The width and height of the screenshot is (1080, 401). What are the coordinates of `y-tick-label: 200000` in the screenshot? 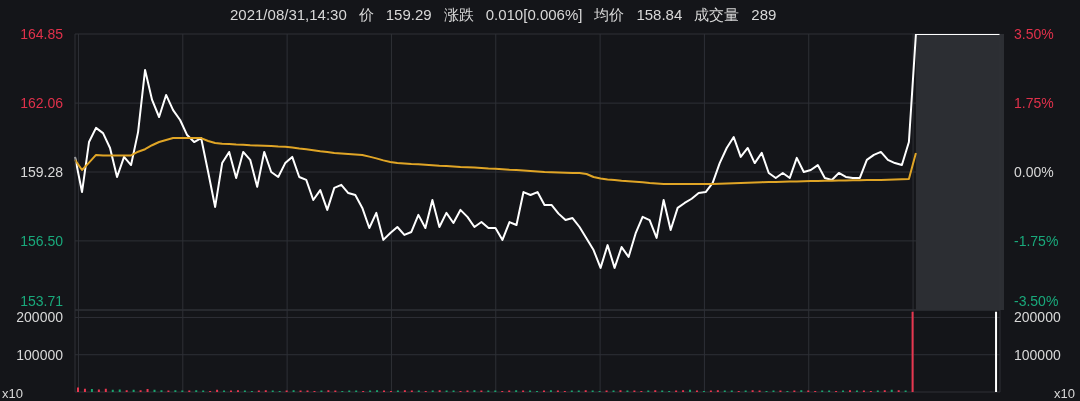 It's located at (40, 317).